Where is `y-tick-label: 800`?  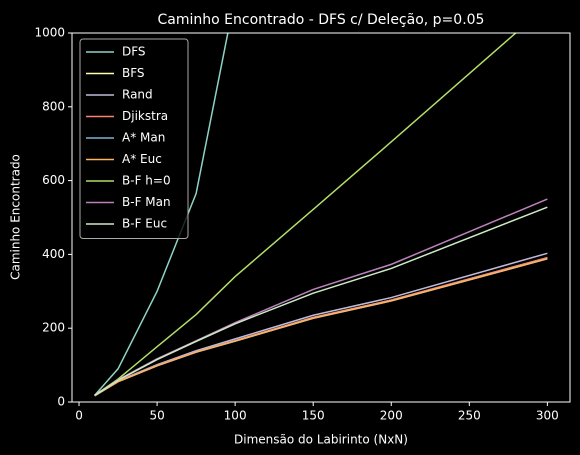
y-tick-label: 800 is located at coordinates (53, 106).